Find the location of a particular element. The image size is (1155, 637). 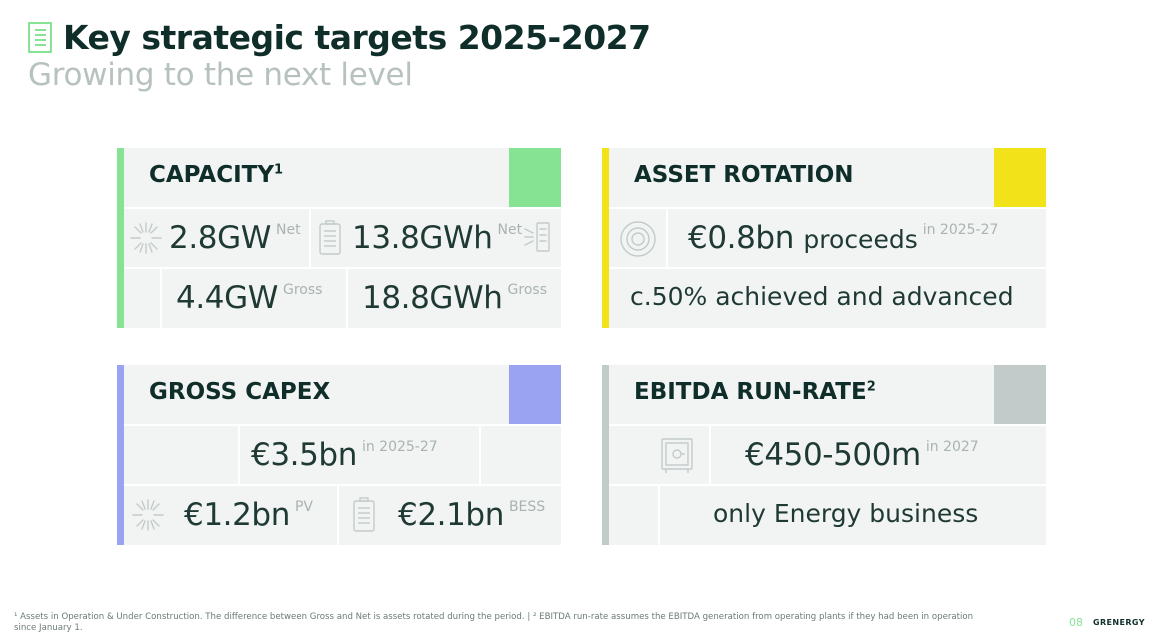

asset-rotation-accent-bar is located at coordinates (605, 238).